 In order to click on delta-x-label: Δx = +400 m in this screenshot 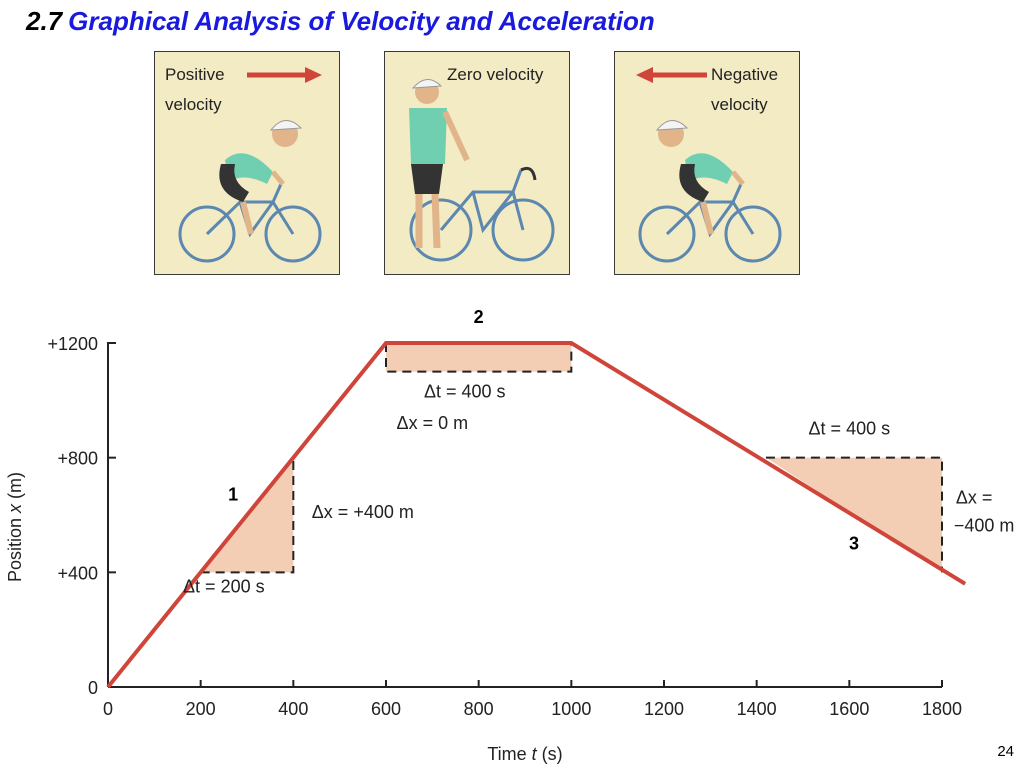, I will do `click(363, 512)`.